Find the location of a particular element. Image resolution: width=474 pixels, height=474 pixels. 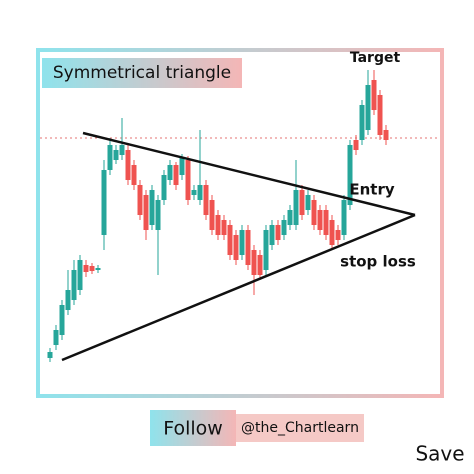

follow-text: Follow is located at coordinates (193, 429).